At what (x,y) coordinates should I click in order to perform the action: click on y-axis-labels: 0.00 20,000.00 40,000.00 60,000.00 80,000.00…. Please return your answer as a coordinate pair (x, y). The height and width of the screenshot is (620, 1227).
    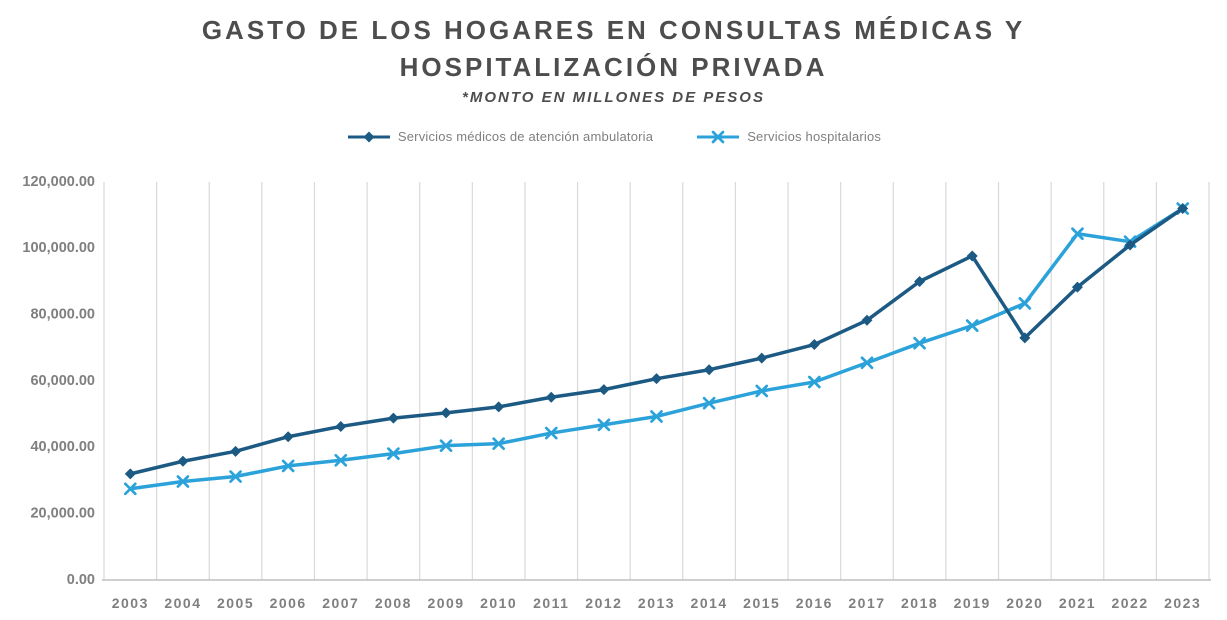
    Looking at the image, I should click on (58, 381).